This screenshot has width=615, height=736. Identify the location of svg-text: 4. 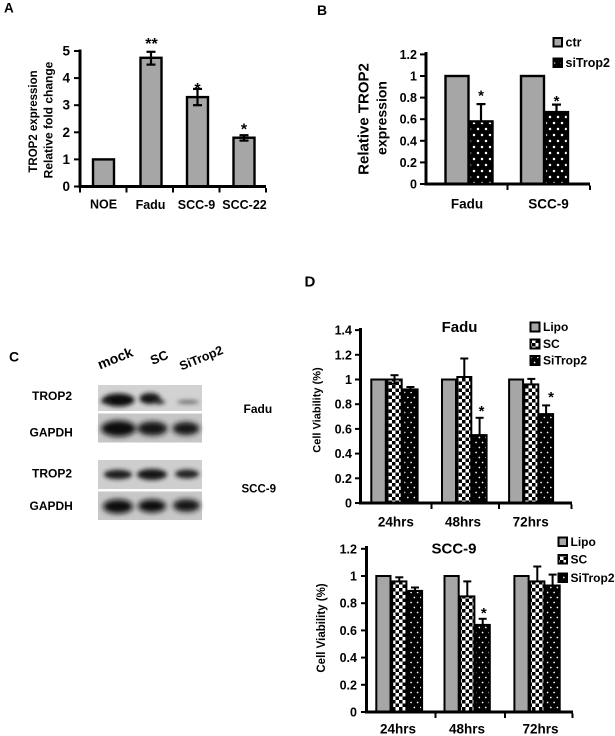
(66, 78).